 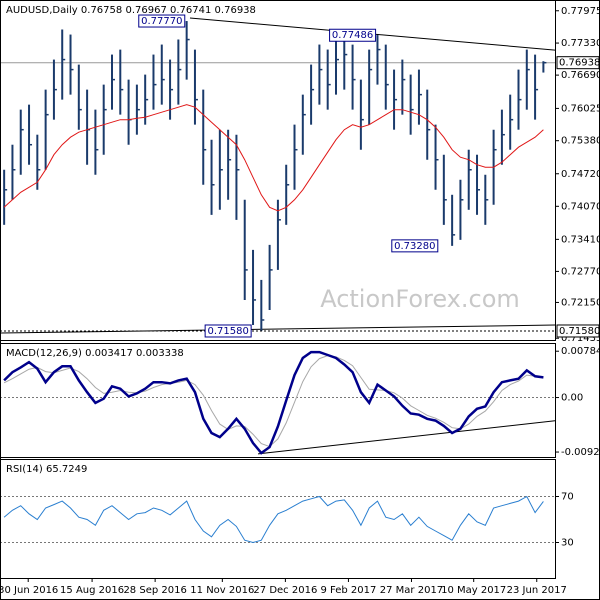 I want to click on quote-low: 0.76741, so click(x=190, y=10).